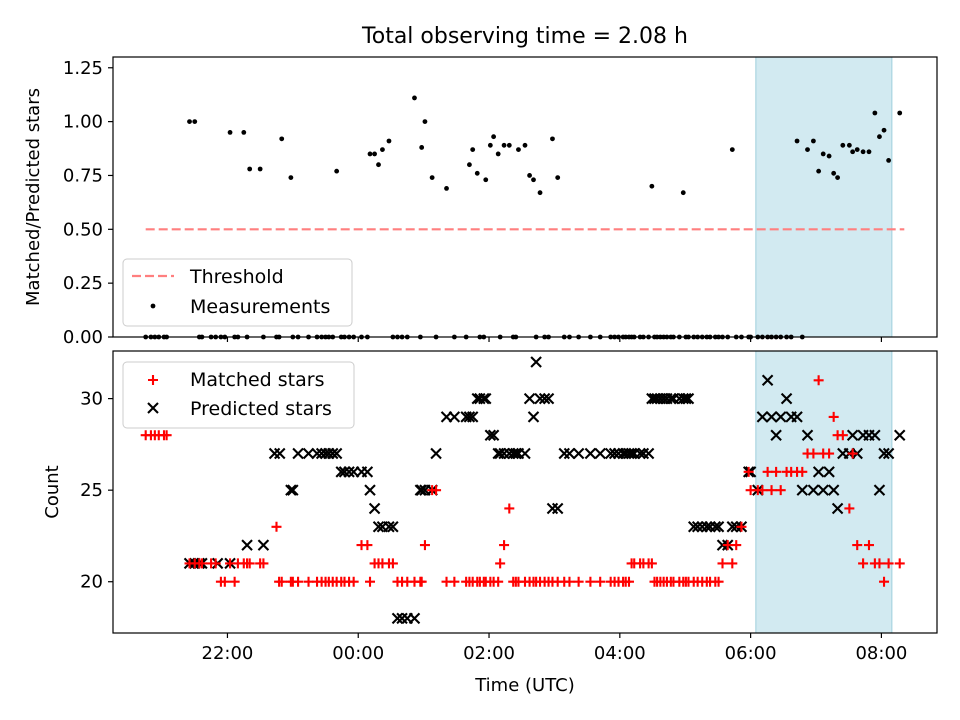 The image size is (960, 720). What do you see at coordinates (91, 399) in the screenshot?
I see `y-tick-label: 30` at bounding box center [91, 399].